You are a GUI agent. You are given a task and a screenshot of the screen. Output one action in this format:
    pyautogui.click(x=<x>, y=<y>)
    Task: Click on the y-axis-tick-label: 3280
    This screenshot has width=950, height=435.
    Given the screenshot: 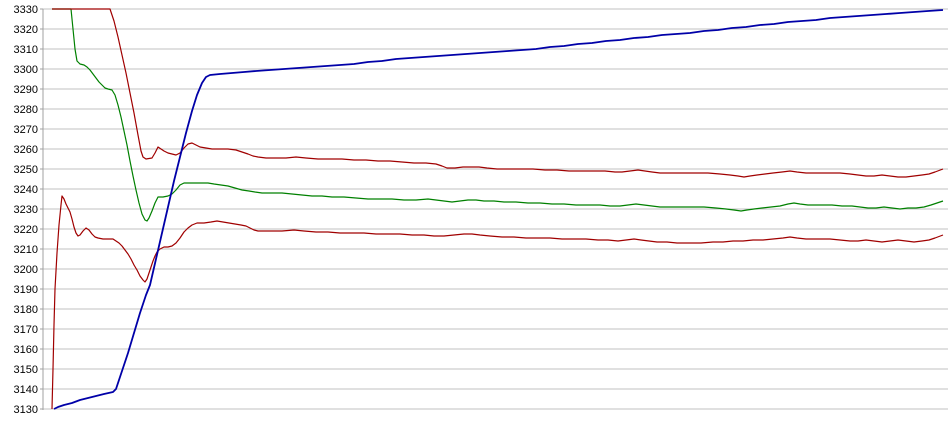 What is the action you would take?
    pyautogui.click(x=26, y=110)
    